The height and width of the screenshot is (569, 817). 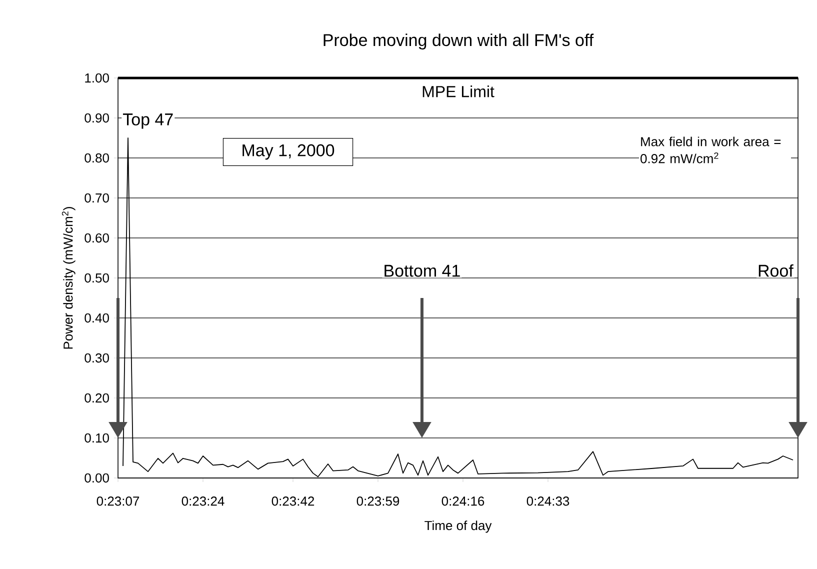 I want to click on x-tick-label: 0:24:33, so click(x=548, y=501).